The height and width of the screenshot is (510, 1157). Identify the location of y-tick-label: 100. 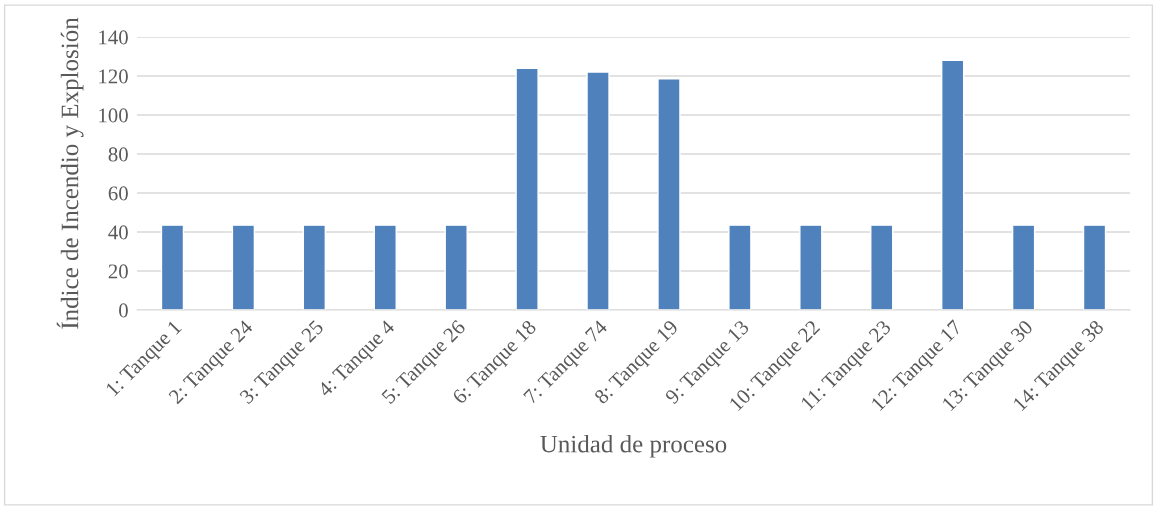
(113, 115).